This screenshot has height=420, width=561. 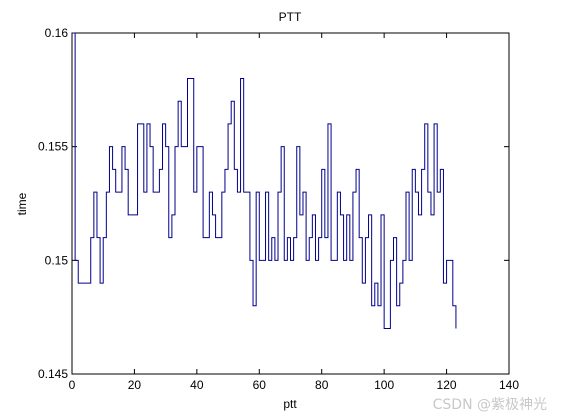 What do you see at coordinates (490, 405) in the screenshot?
I see `watermark: CSDN @紫极神光` at bounding box center [490, 405].